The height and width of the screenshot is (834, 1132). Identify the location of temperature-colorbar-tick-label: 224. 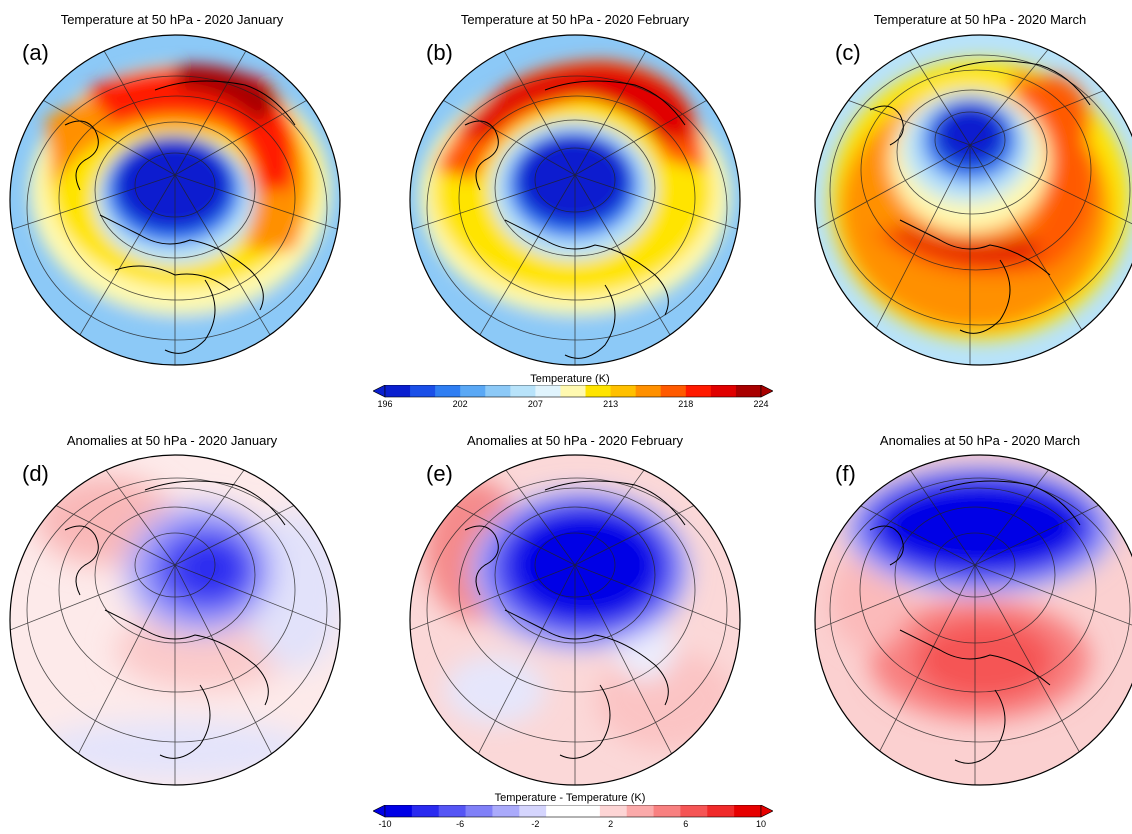
(761, 404).